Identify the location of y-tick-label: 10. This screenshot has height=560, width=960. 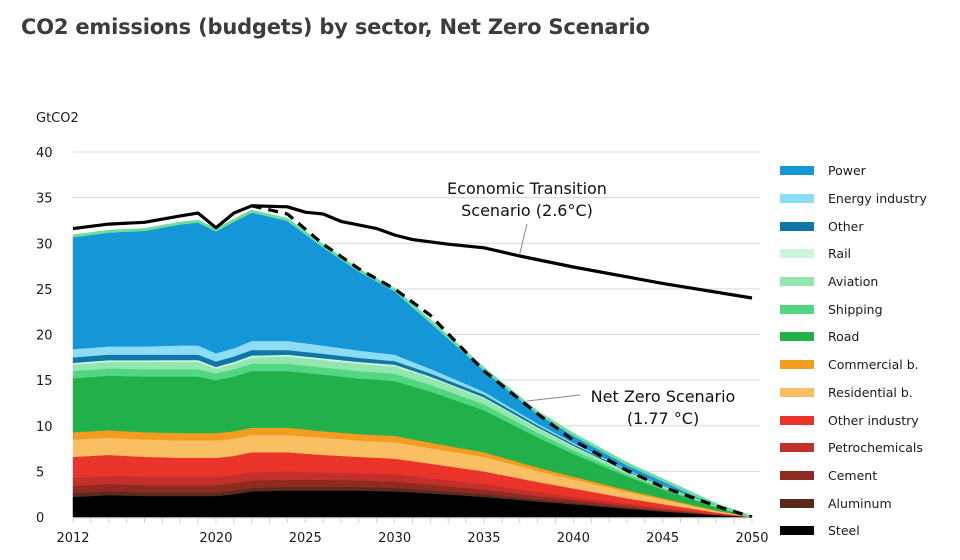
(44, 427).